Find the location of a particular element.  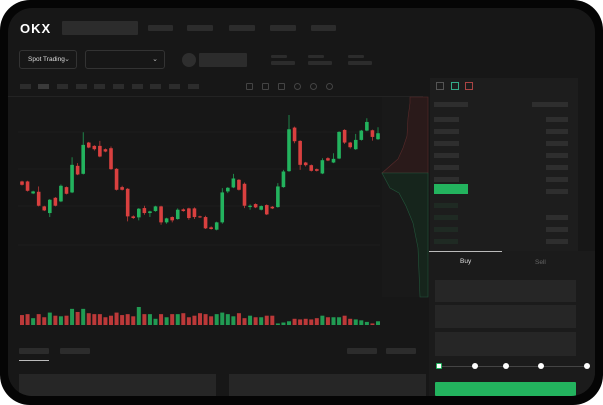

tab-open-orders is located at coordinates (34, 351).